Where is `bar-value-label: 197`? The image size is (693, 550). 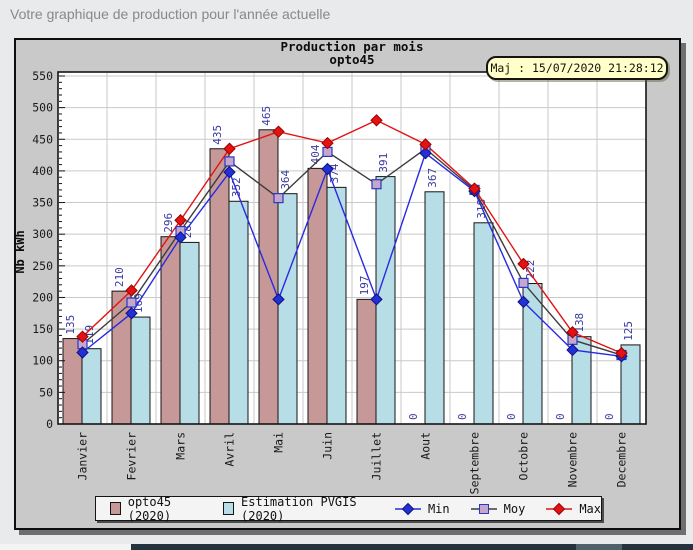
bar-value-label: 197 is located at coordinates (364, 285).